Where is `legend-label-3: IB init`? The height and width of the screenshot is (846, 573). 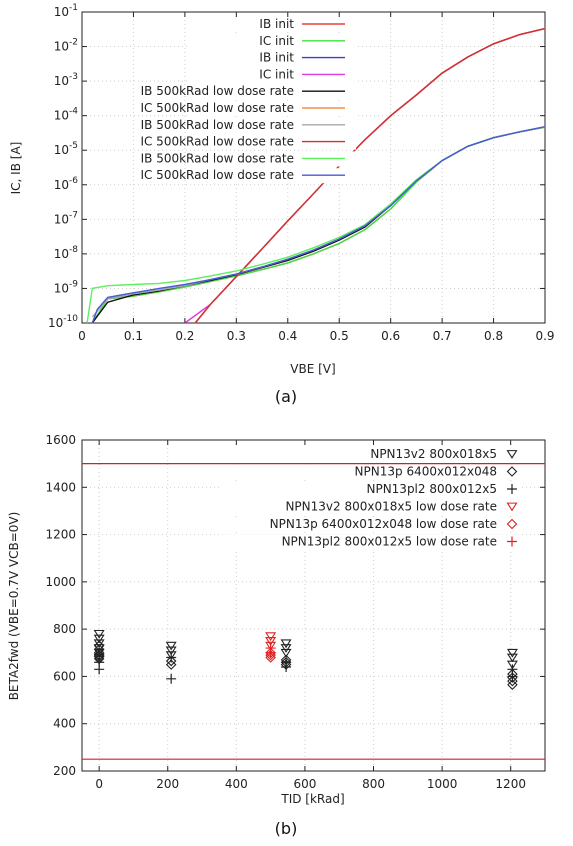
legend-label-3: IB init is located at coordinates (276, 58).